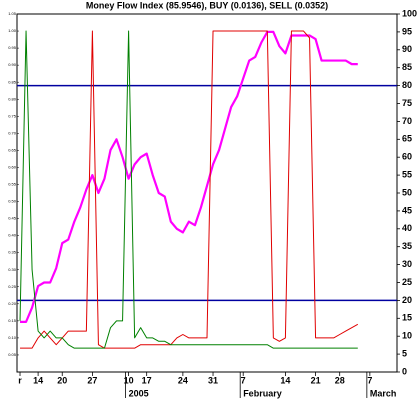  Describe the element at coordinates (12, 184) in the screenshot. I see `y-tick-label: 0.55` at that location.